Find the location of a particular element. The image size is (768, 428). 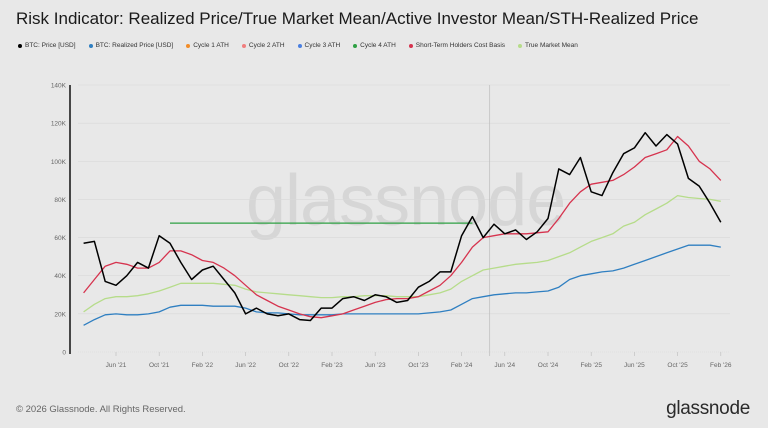

x-tick-label: Jun '22 is located at coordinates (245, 365).